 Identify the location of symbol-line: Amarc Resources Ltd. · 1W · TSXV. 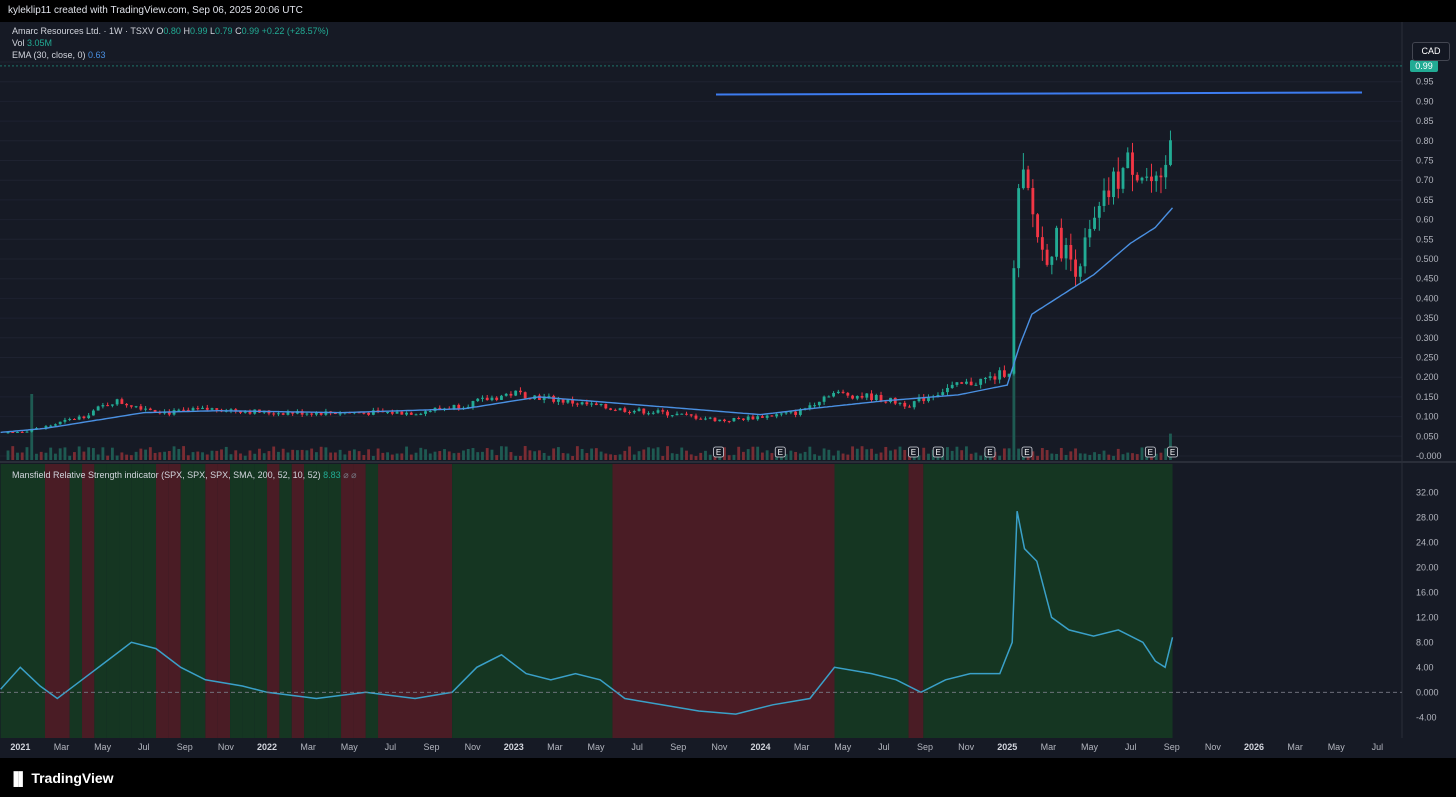
(83, 31).